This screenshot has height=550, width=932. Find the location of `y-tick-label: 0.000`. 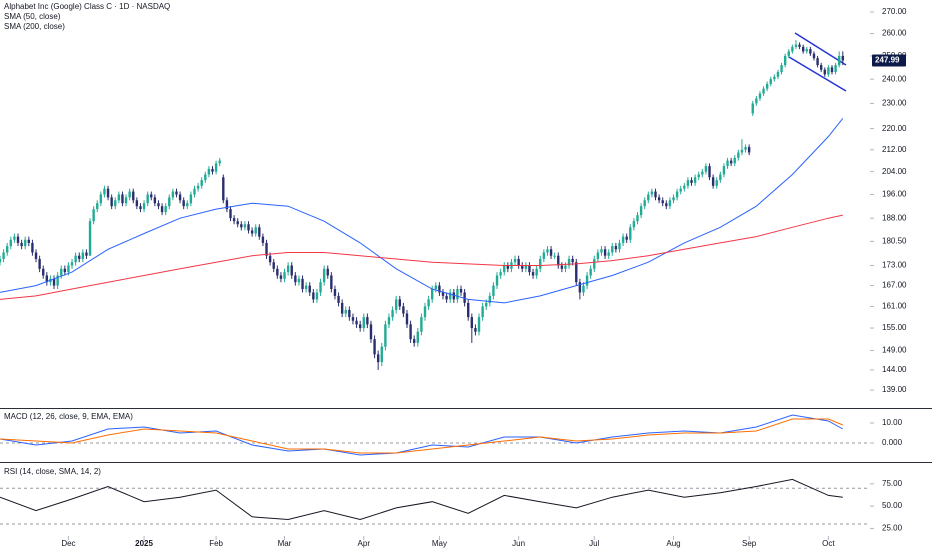

y-tick-label: 0.000 is located at coordinates (892, 442).